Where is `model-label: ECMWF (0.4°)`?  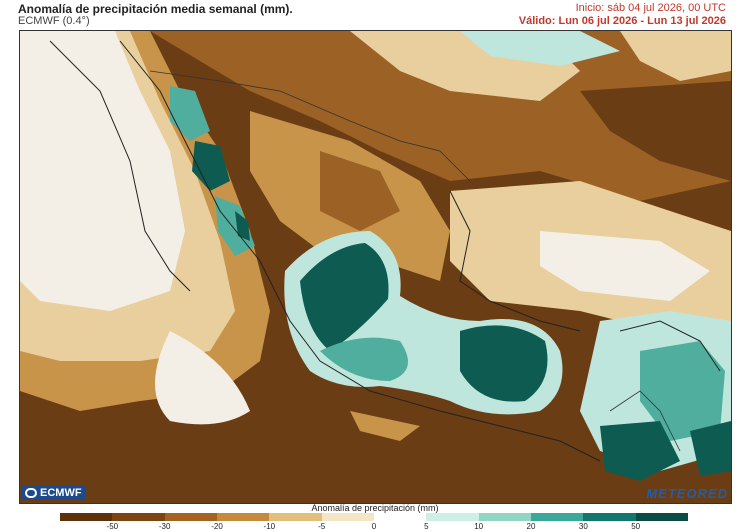 model-label: ECMWF (0.4°) is located at coordinates (54, 21).